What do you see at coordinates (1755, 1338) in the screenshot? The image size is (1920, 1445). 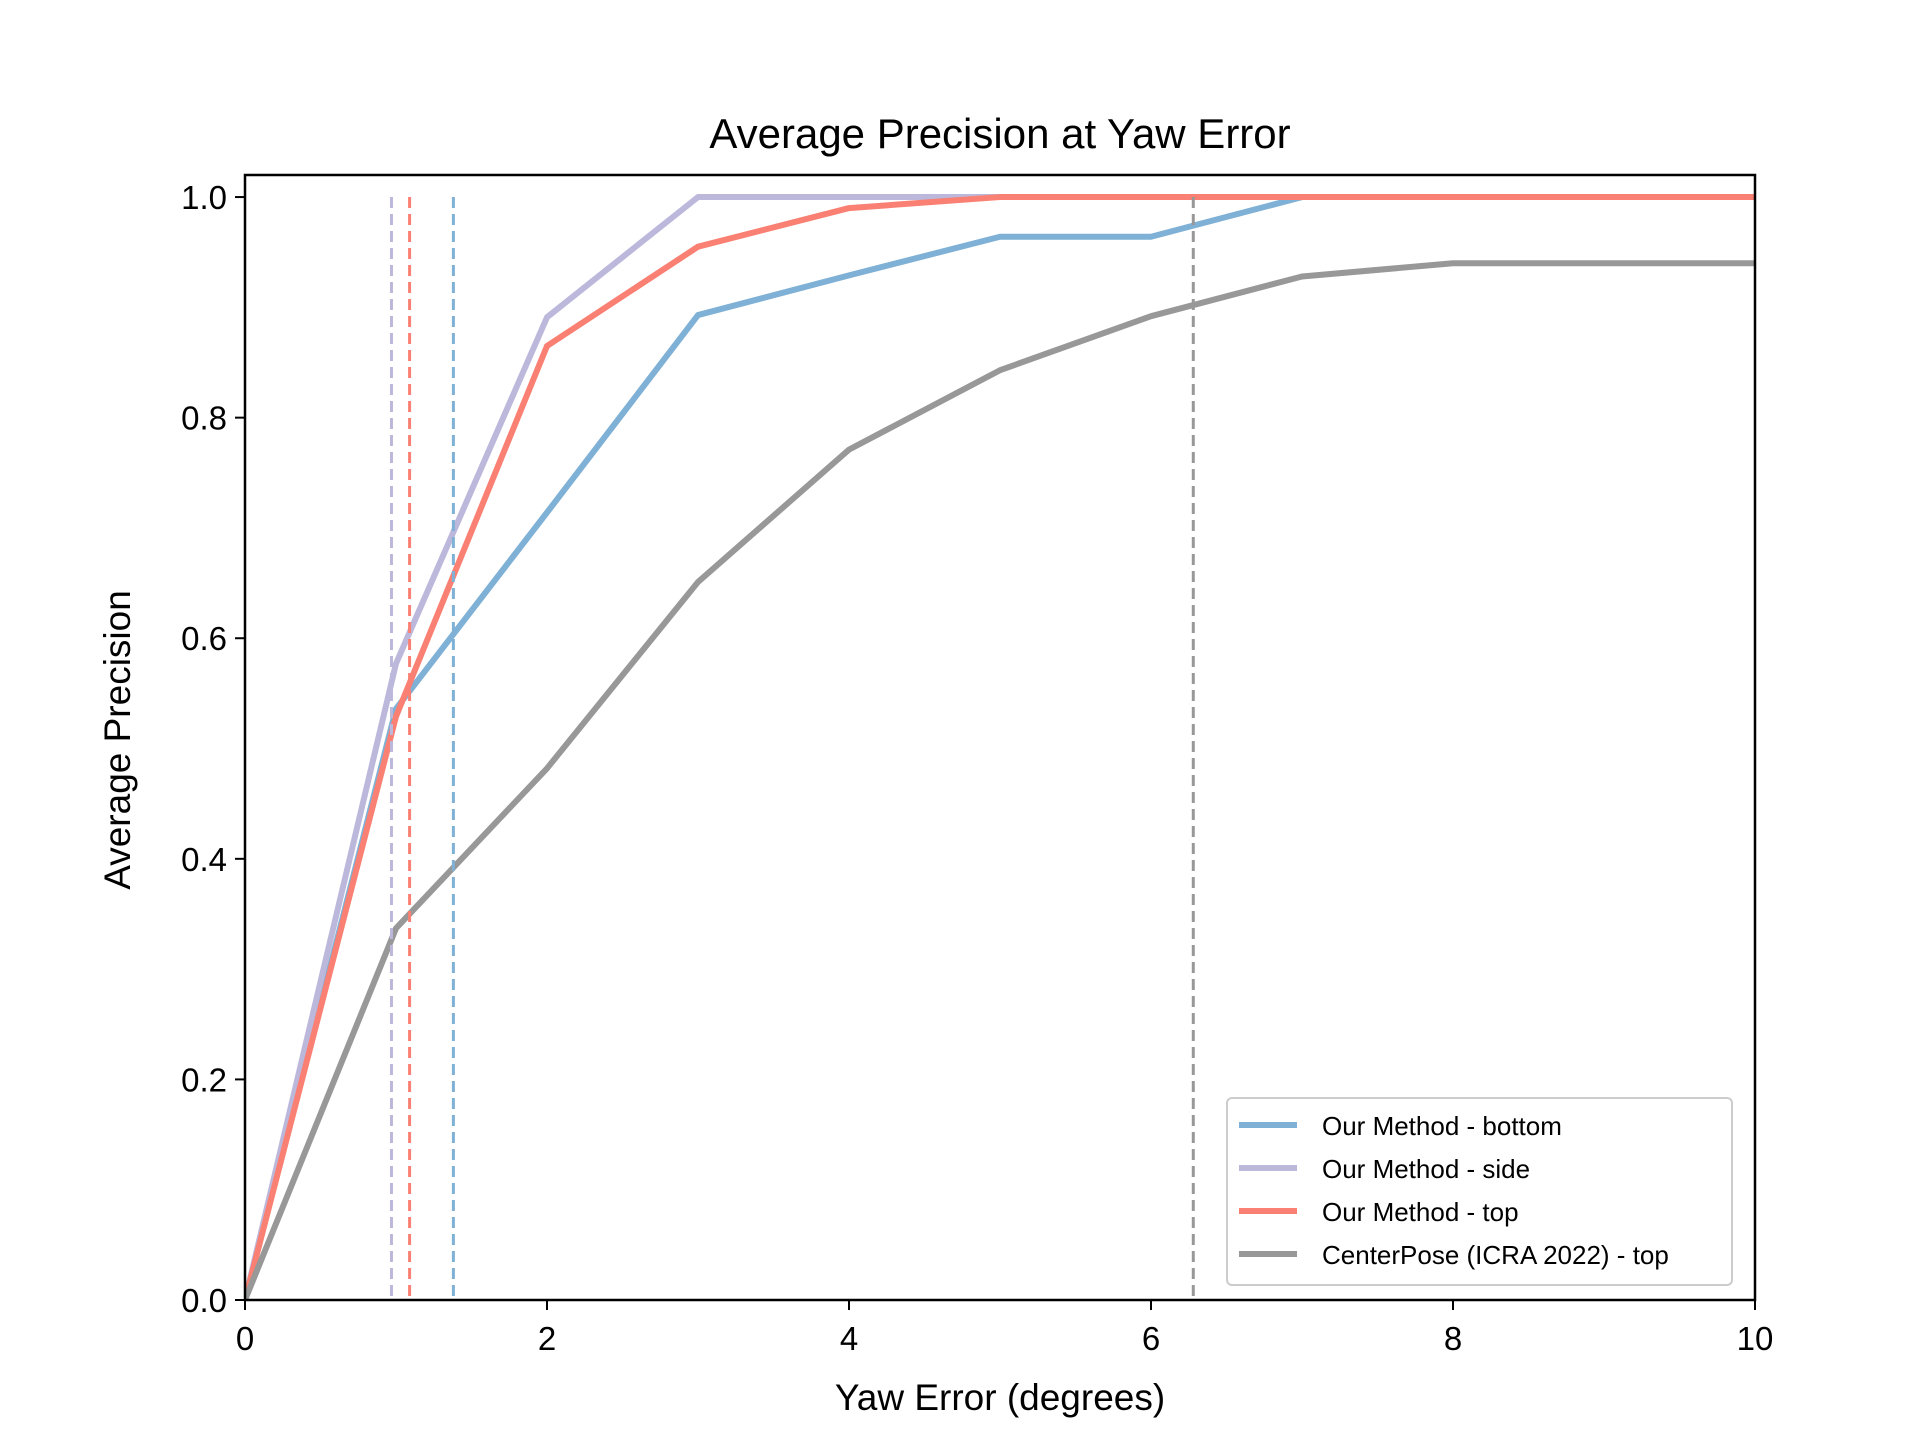 I see `x-tick-label: 10` at bounding box center [1755, 1338].